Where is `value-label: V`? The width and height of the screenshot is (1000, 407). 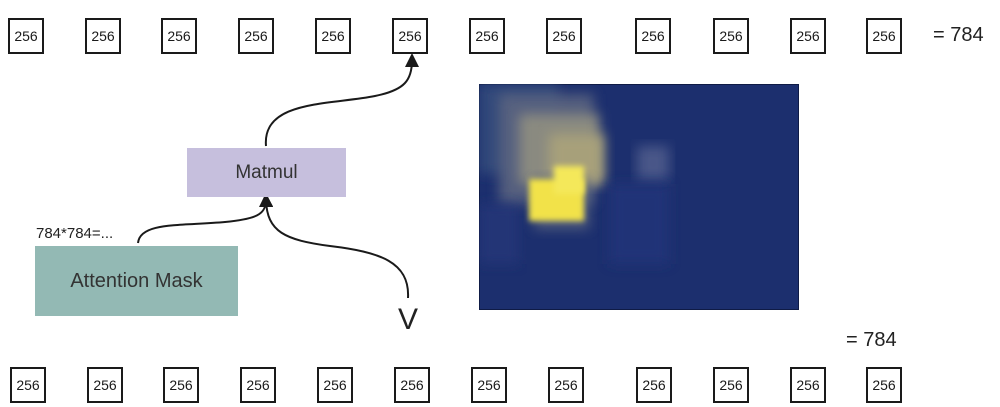
value-label: V is located at coordinates (408, 319).